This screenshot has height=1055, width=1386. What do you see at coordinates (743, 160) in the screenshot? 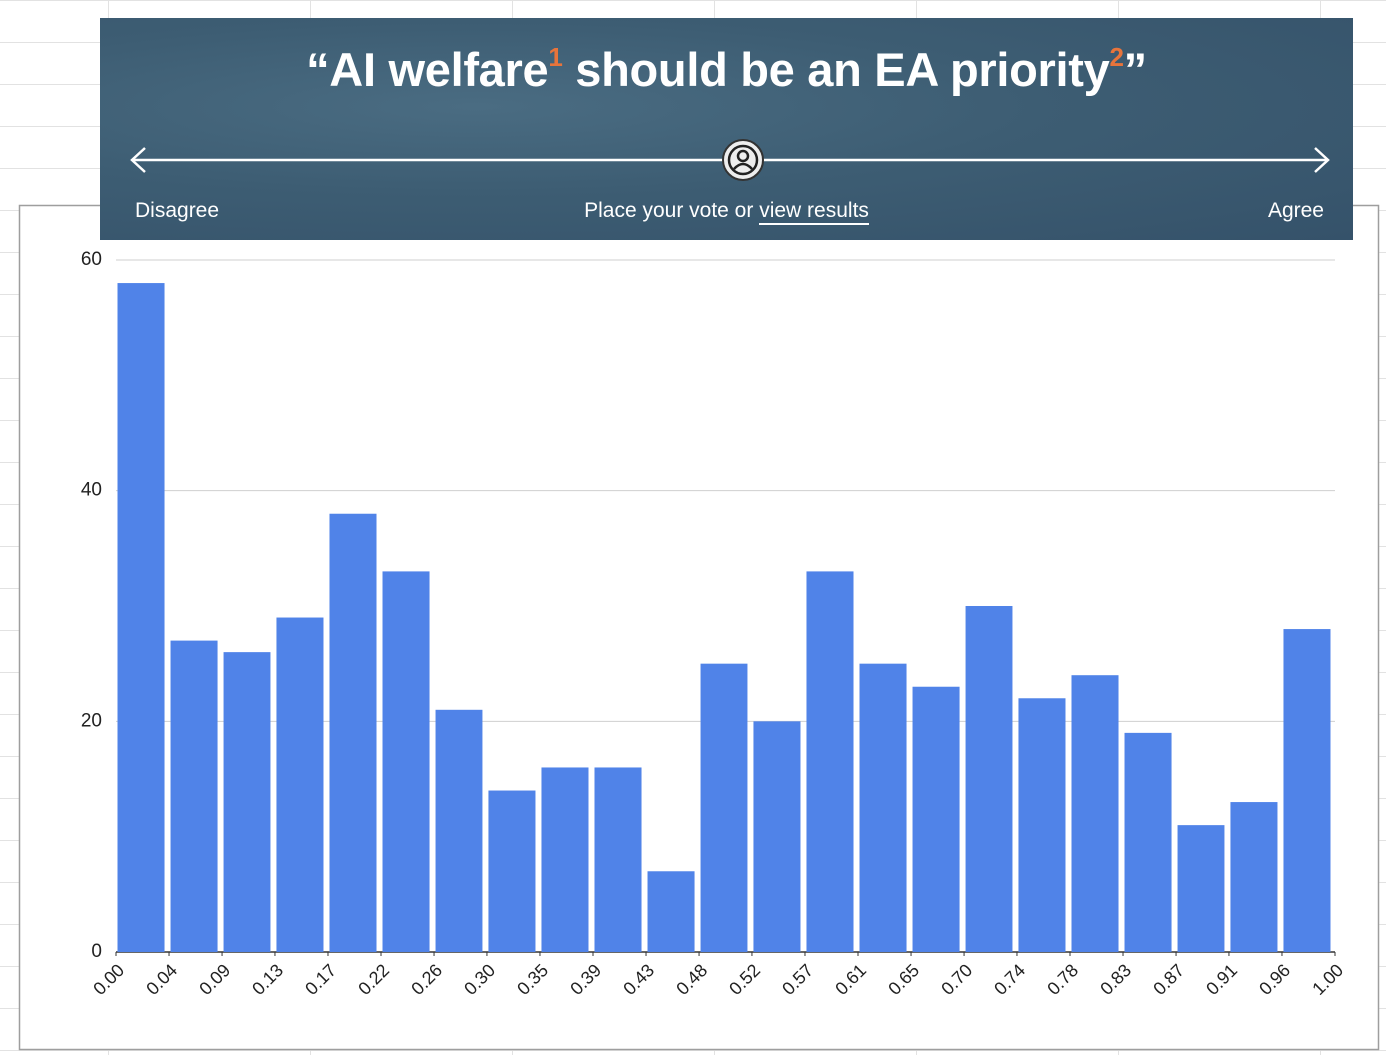
I see `slider-handle` at bounding box center [743, 160].